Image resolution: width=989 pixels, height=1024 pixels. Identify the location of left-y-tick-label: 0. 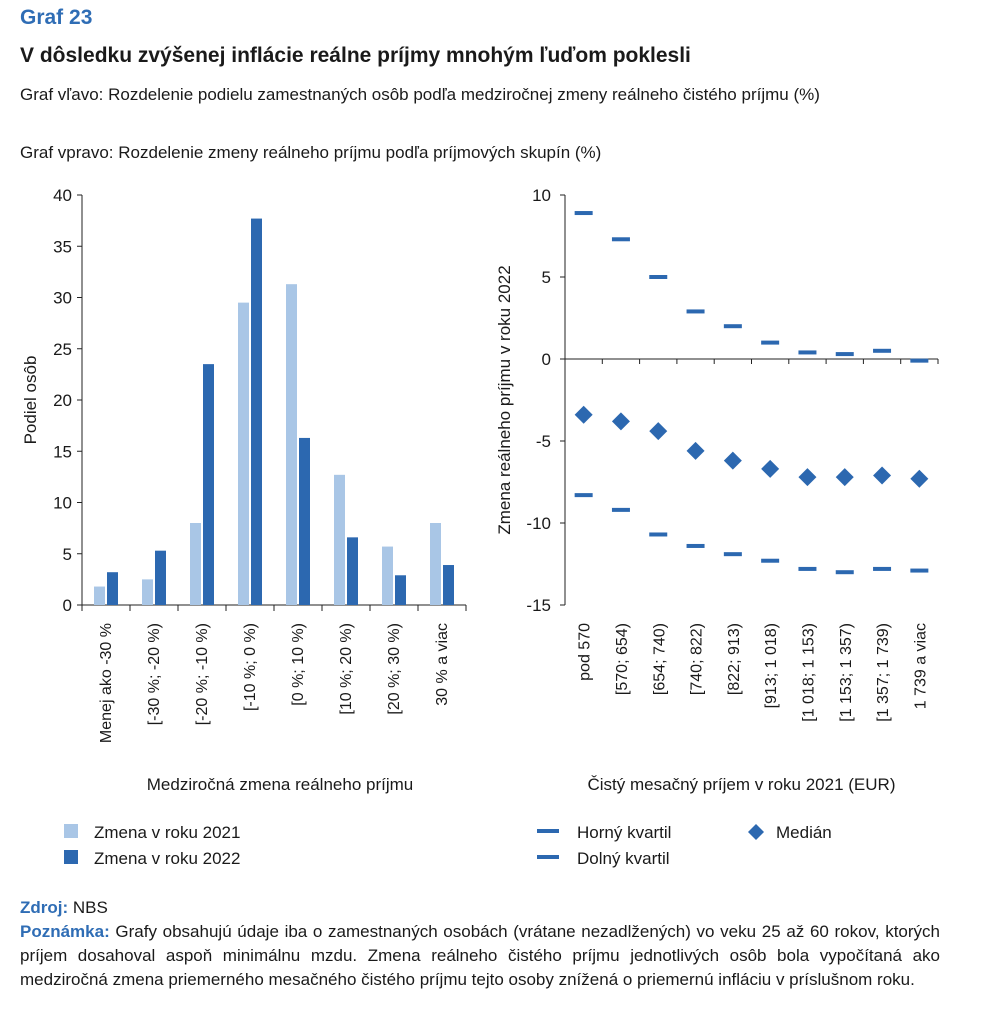
(67, 605).